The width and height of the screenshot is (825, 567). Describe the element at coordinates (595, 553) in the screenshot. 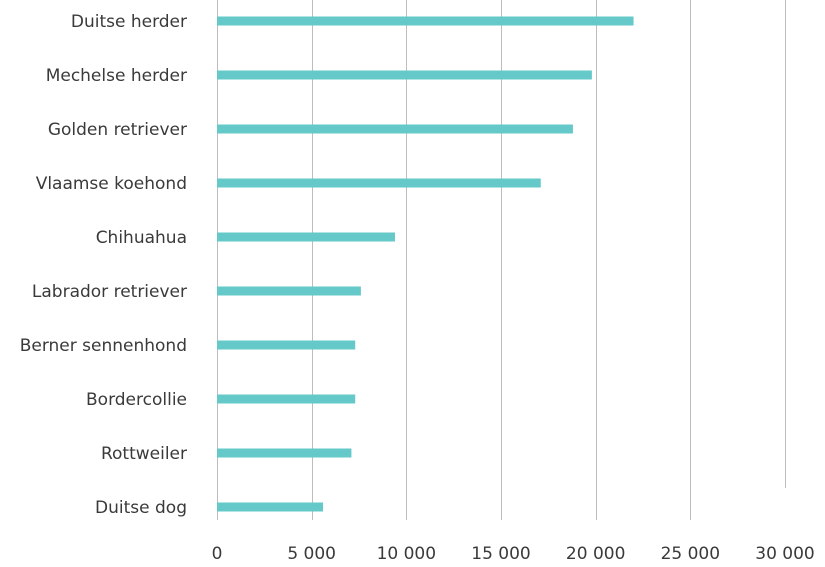

I see `x-tick-label: 20 000` at that location.